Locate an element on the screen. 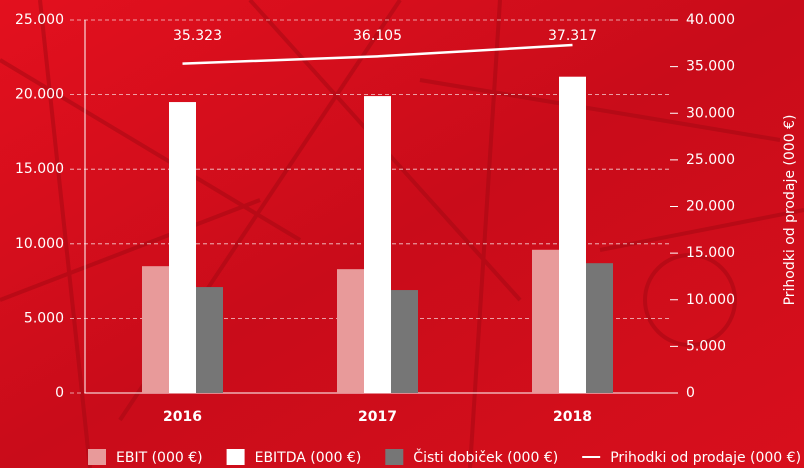 The width and height of the screenshot is (804, 468). x-tick-label: 2016 is located at coordinates (182, 417).